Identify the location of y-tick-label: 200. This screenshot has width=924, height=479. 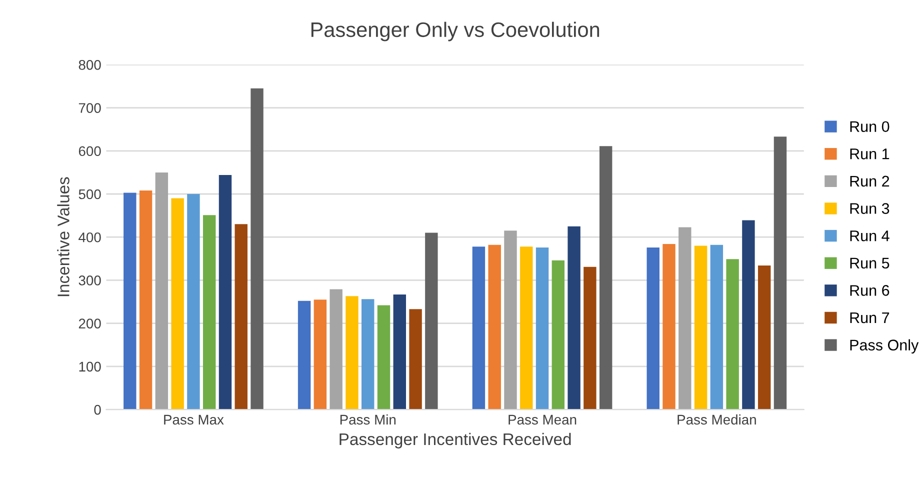
(89, 323).